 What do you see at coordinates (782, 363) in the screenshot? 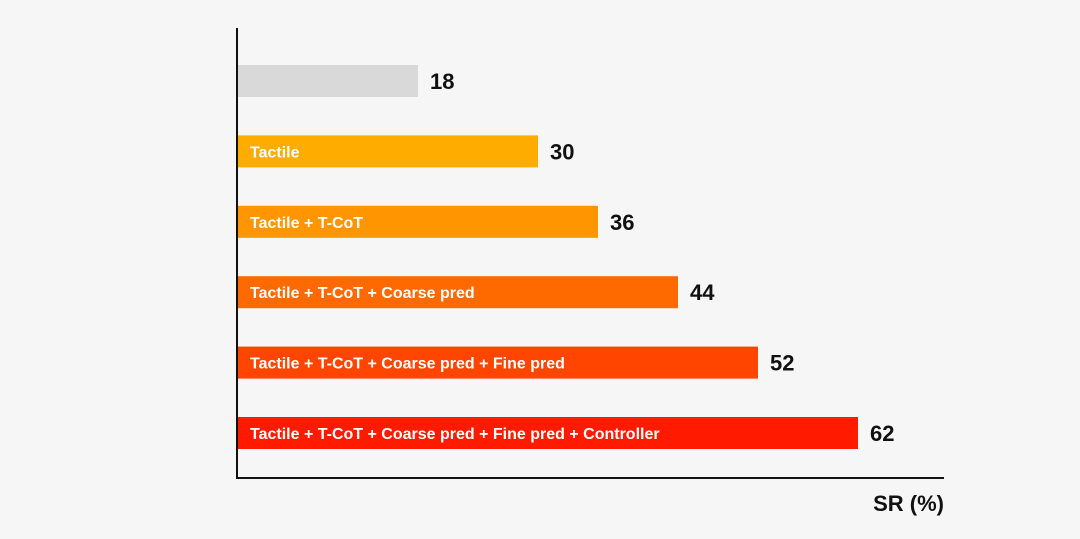
I see `bar-value-label-4: 52` at bounding box center [782, 363].